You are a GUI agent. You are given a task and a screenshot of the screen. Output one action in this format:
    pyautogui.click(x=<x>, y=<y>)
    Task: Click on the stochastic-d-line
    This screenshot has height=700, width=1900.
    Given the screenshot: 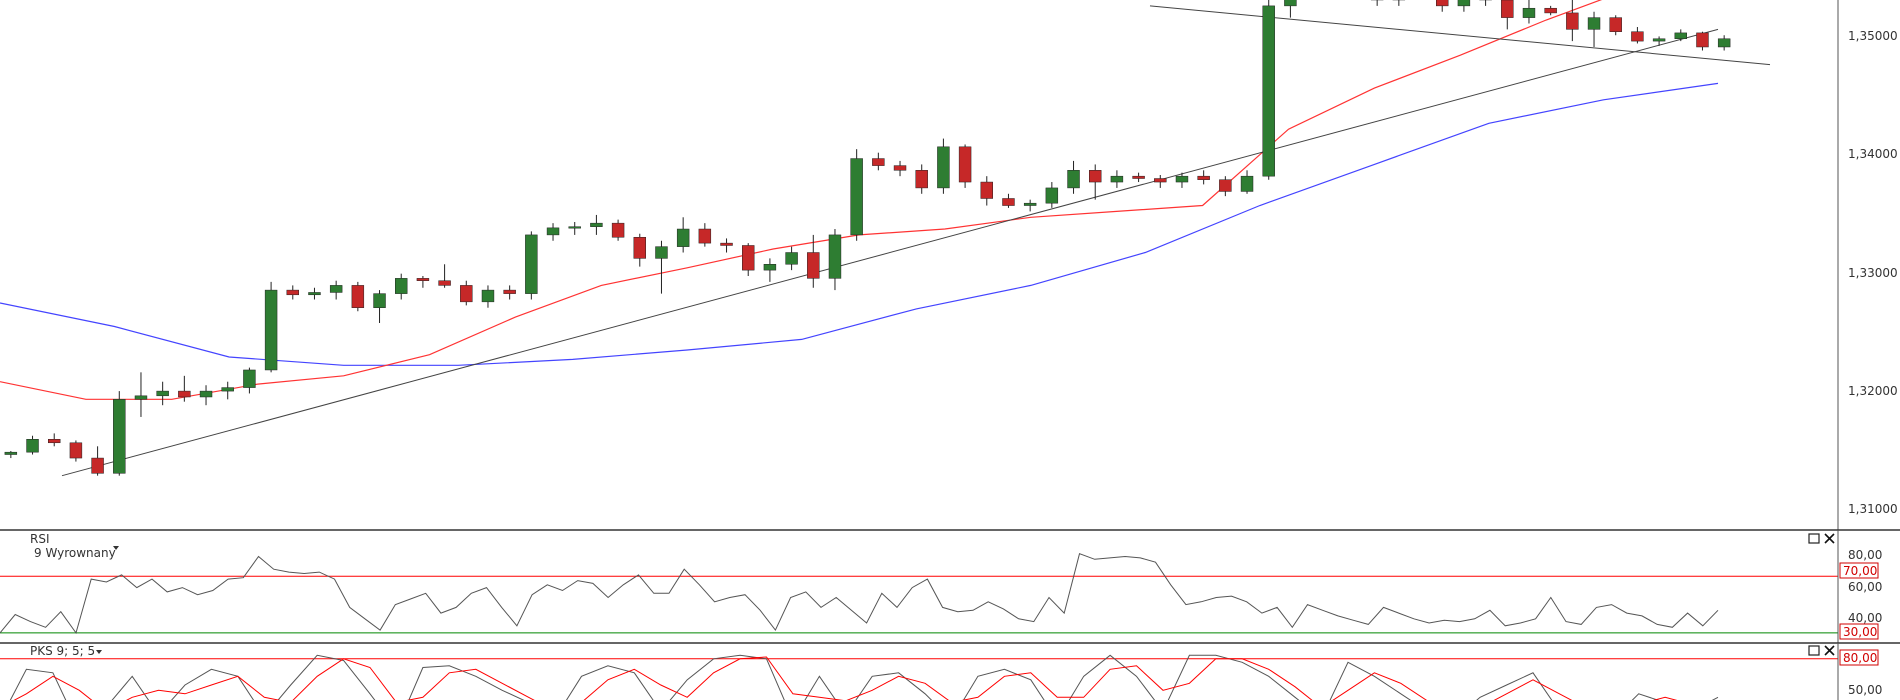 What is the action you would take?
    pyautogui.click(x=845, y=678)
    